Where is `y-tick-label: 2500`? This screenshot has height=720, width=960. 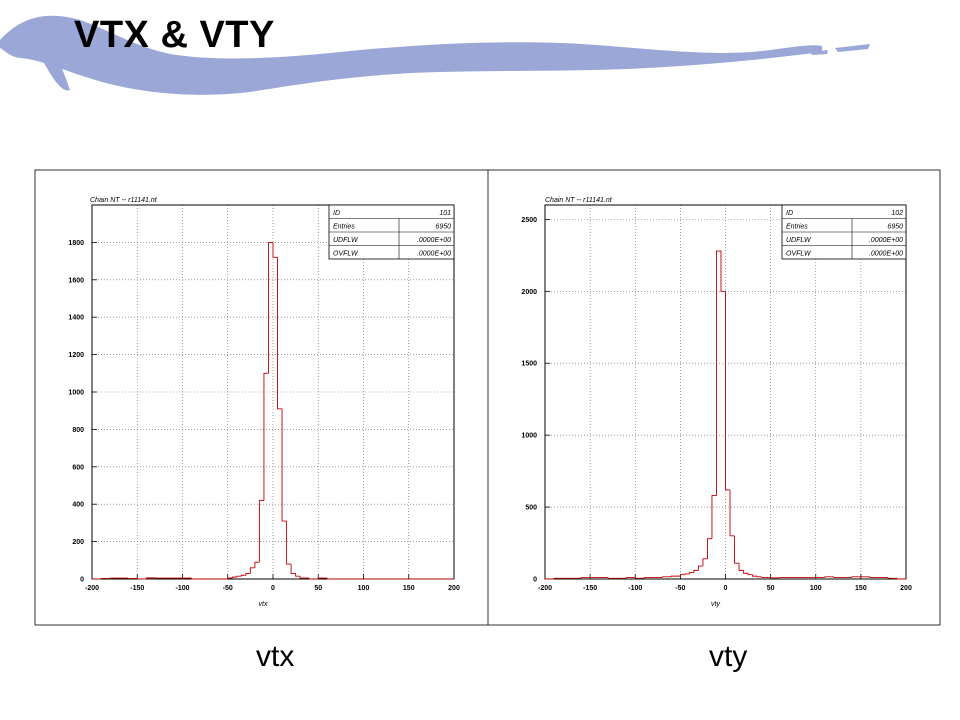
y-tick-label: 2500 is located at coordinates (529, 220).